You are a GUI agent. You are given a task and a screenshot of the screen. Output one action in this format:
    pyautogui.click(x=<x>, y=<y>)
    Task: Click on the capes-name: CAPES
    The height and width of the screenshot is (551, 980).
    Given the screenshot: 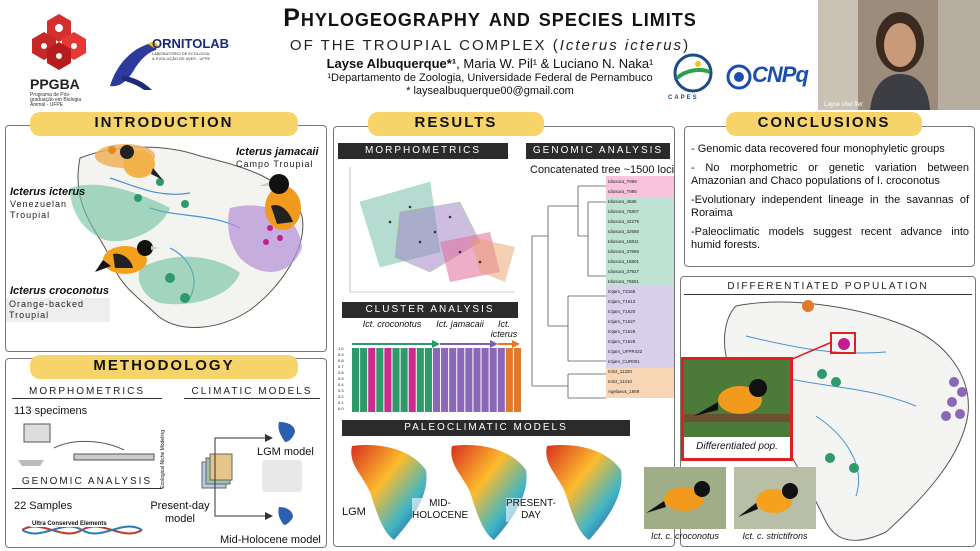 What is the action you would take?
    pyautogui.click(x=683, y=98)
    